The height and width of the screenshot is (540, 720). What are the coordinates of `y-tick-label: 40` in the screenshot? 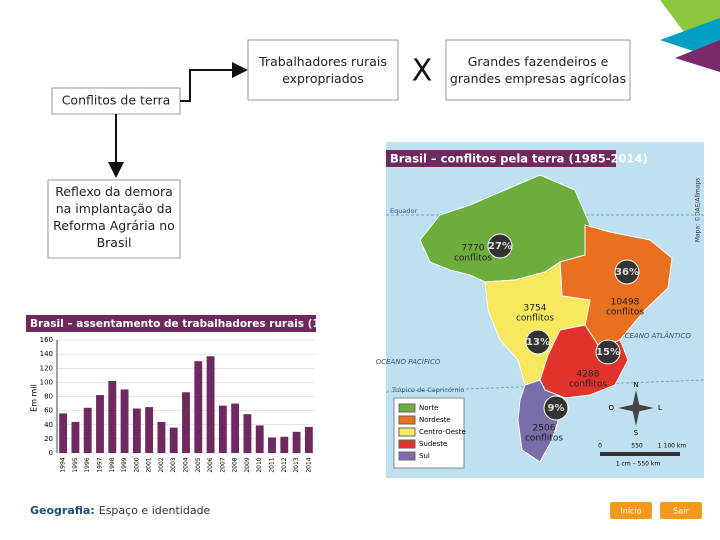 It's located at (48, 425).